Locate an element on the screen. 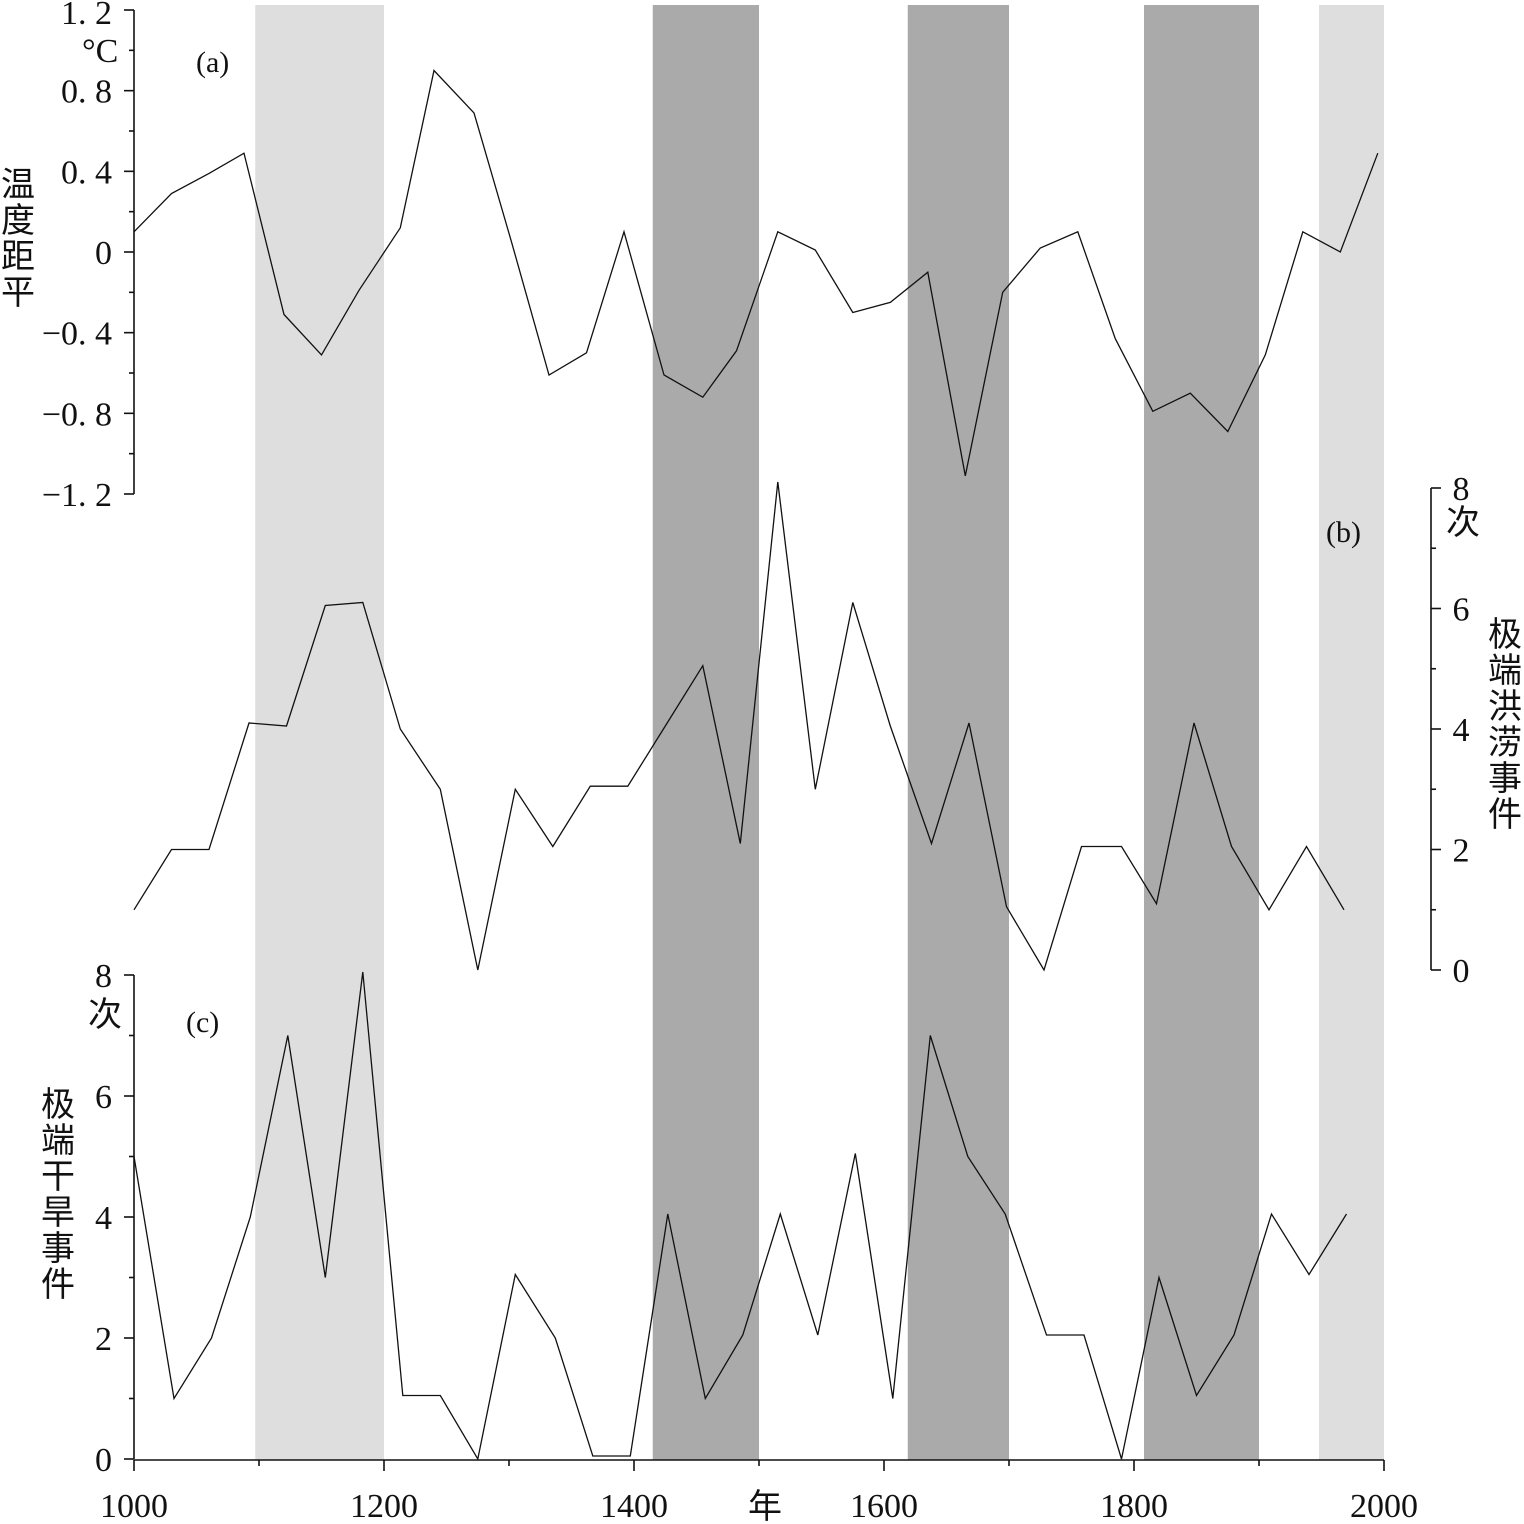  panel-b-unit: 次 is located at coordinates (1463, 523).